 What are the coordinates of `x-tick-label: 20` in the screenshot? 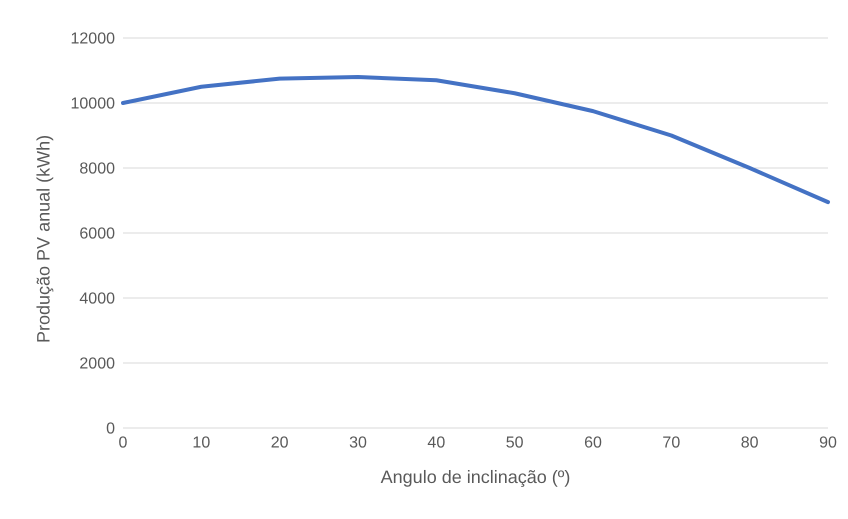 It's located at (279, 443).